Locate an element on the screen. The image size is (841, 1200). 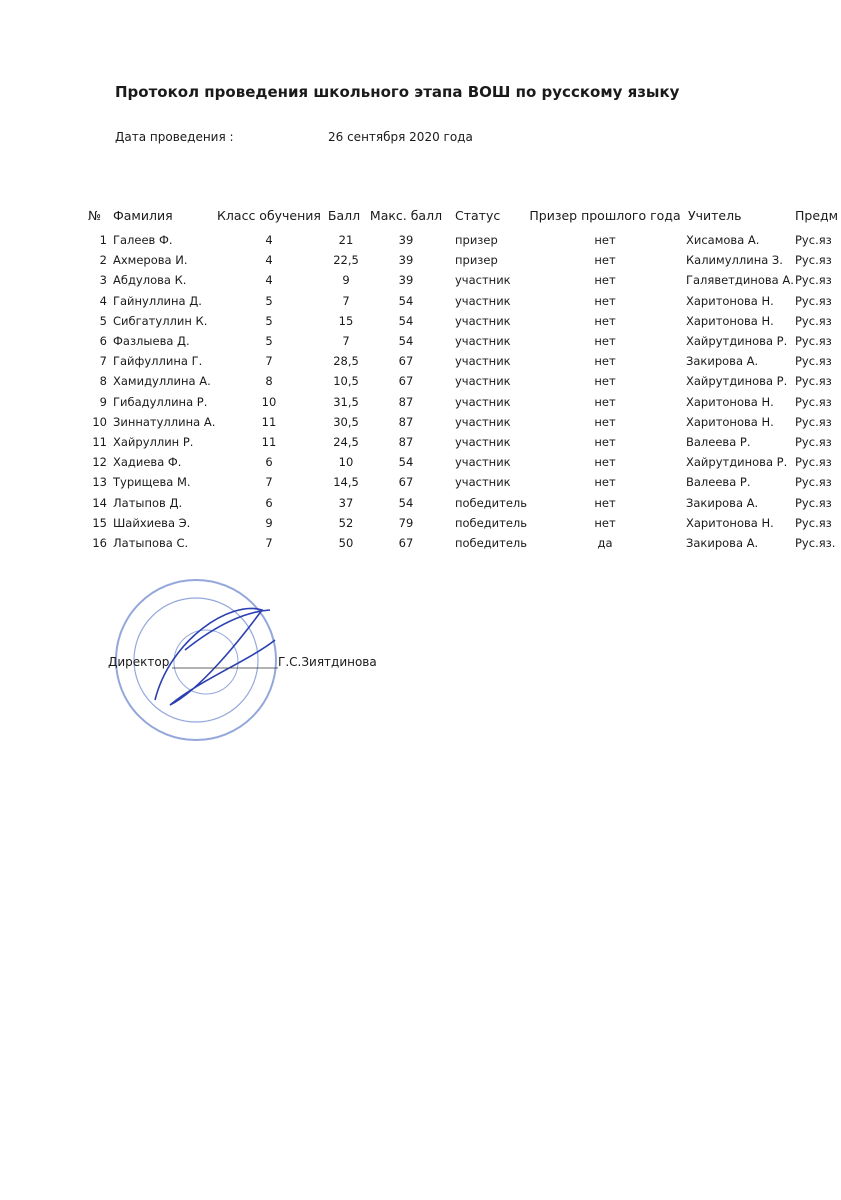
table-cell: Хисамова А. is located at coordinates (723, 240).